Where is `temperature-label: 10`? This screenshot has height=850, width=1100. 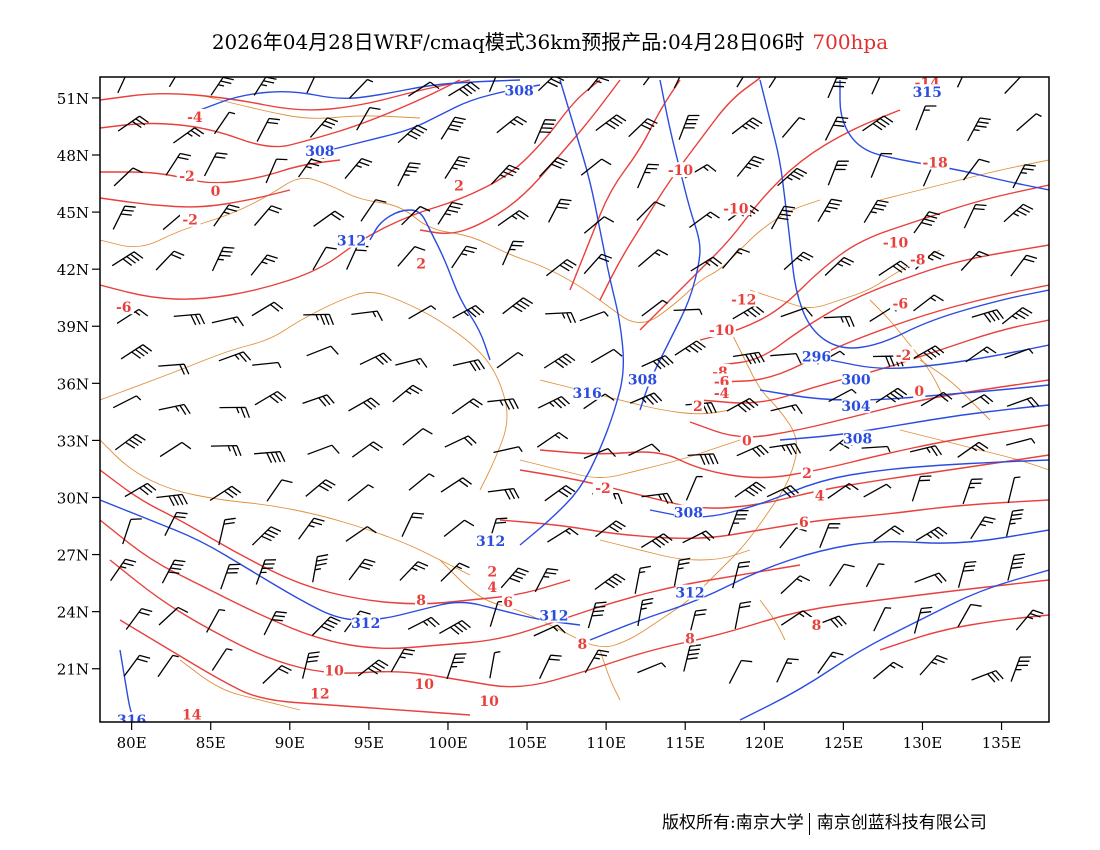
temperature-label: 10 is located at coordinates (489, 702).